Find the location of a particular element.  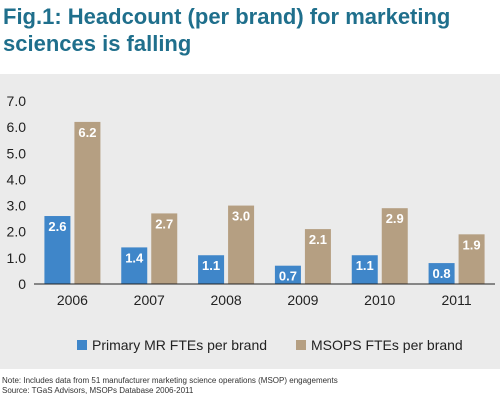

data-label: 0.8 is located at coordinates (442, 273).